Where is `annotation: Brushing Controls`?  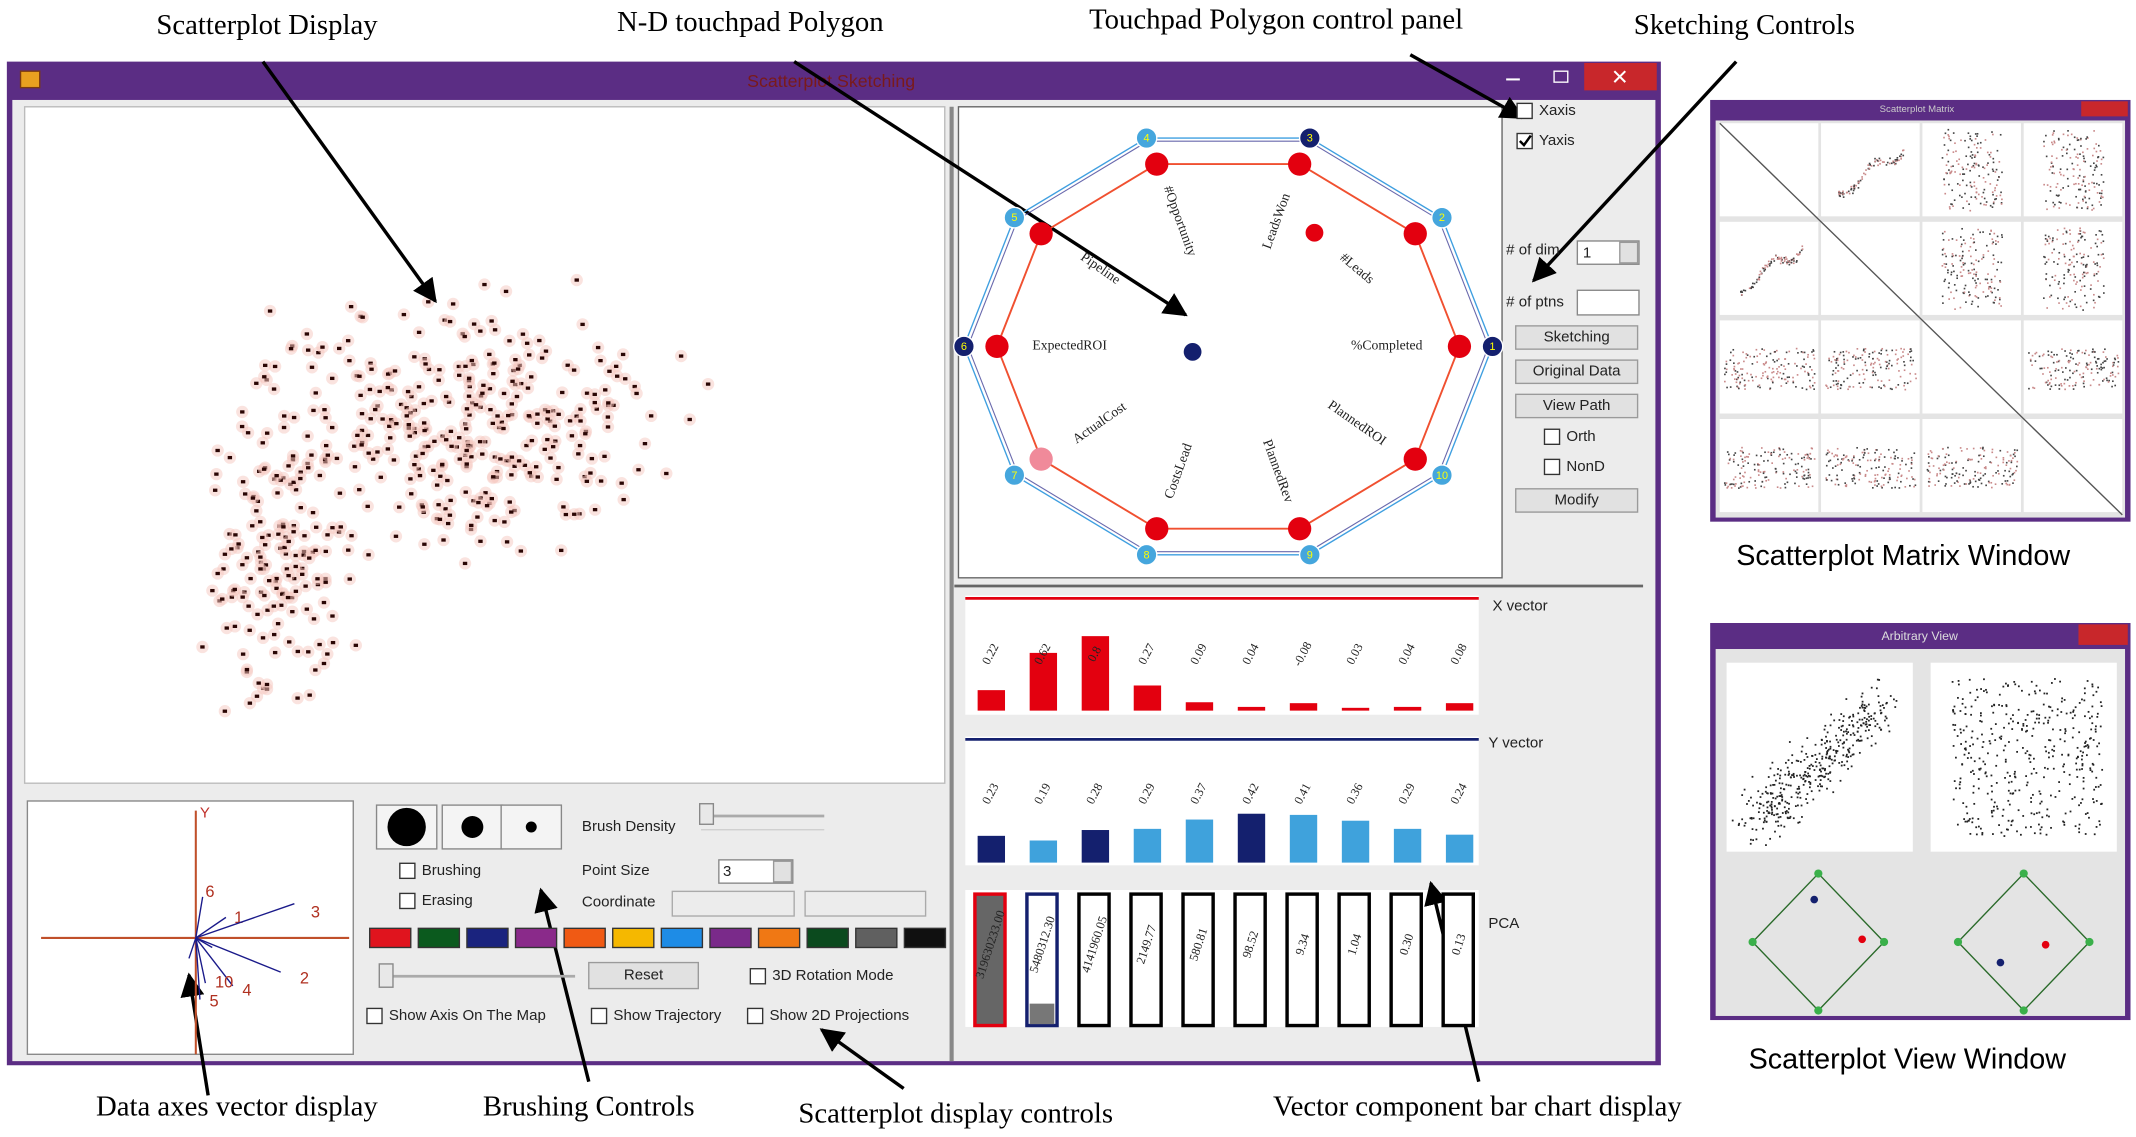 annotation: Brushing Controls is located at coordinates (589, 1107).